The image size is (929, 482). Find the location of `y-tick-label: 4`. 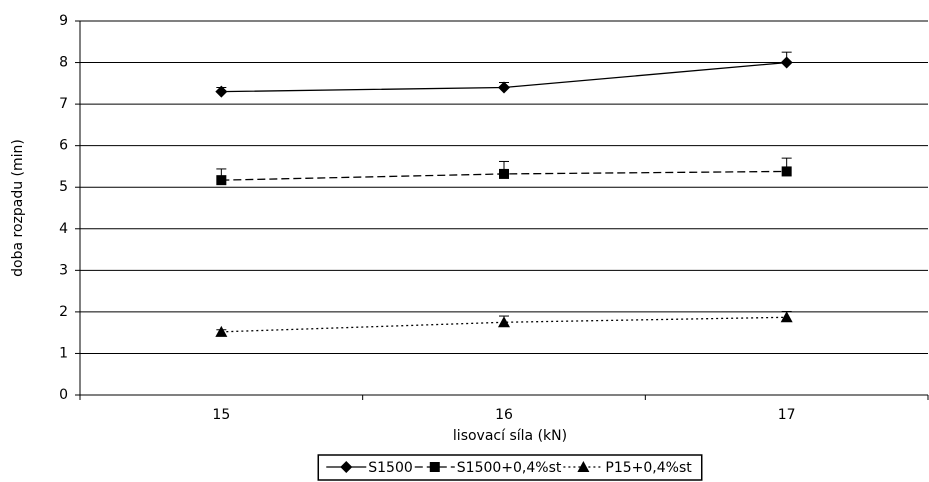

y-tick-label: 4 is located at coordinates (63, 229).